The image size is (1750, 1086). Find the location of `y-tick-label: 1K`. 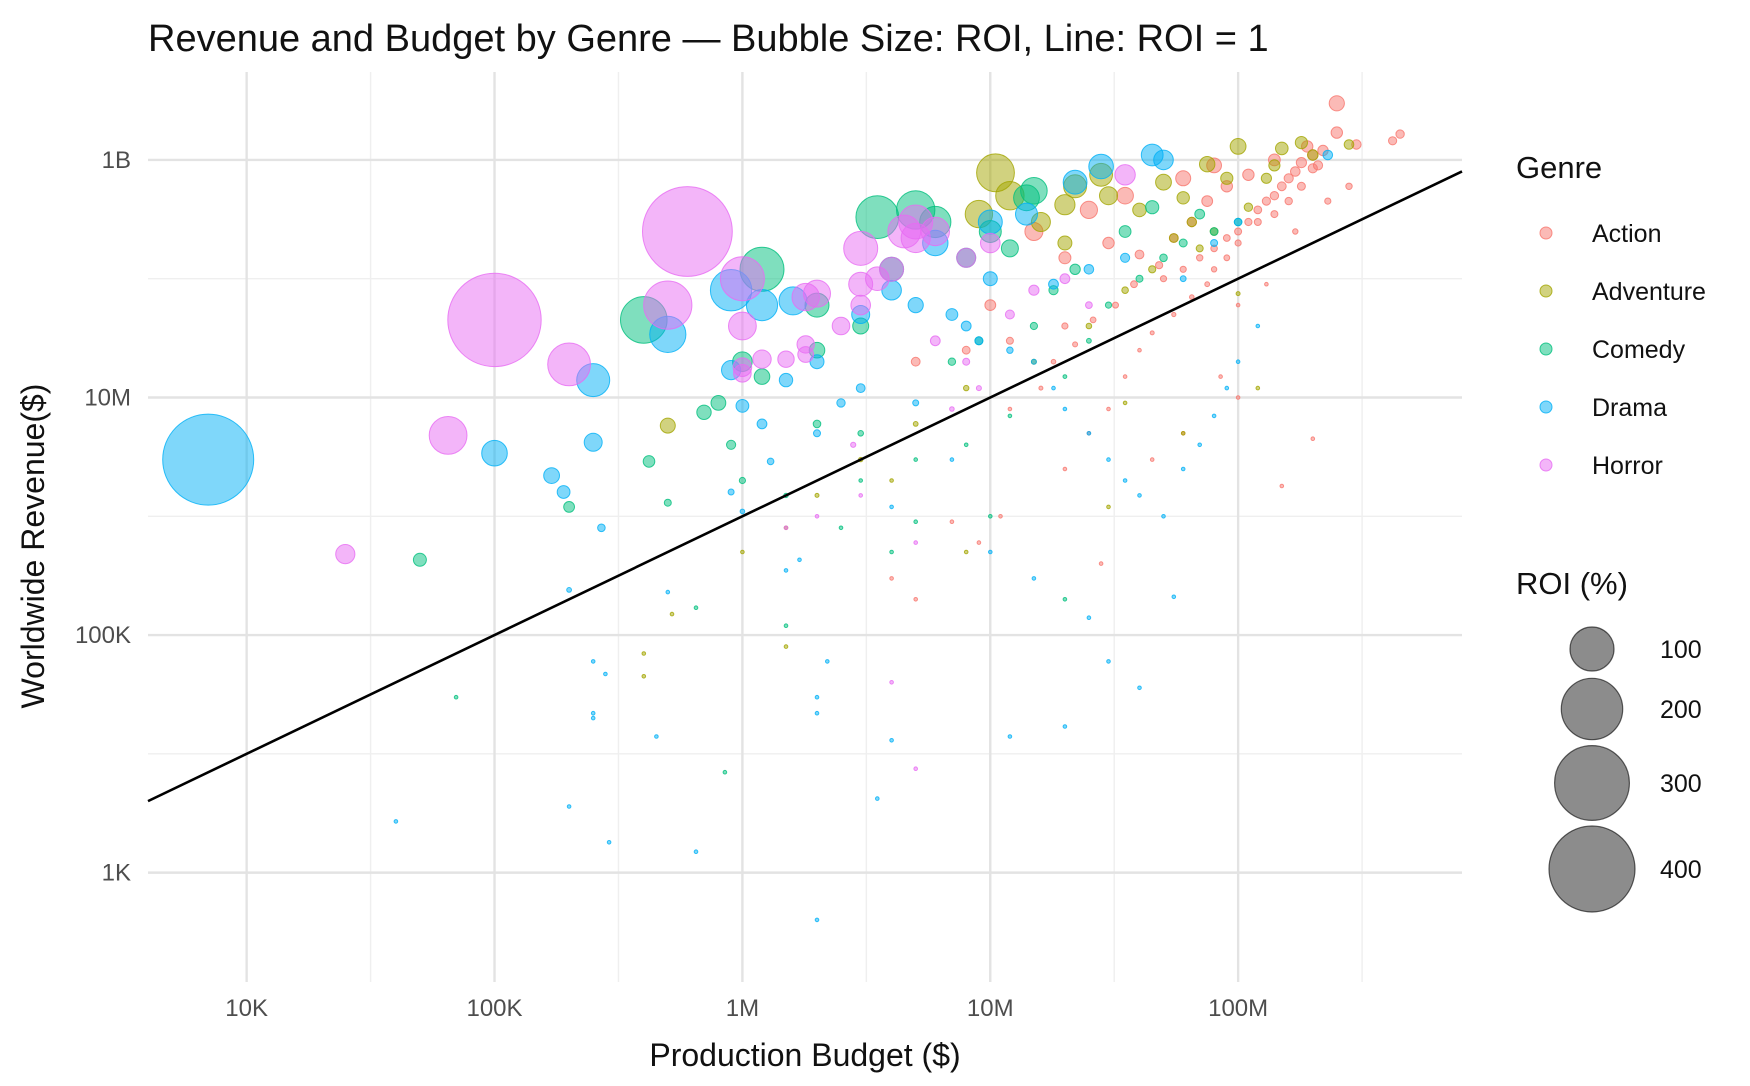

y-tick-label: 1K is located at coordinates (116, 873).